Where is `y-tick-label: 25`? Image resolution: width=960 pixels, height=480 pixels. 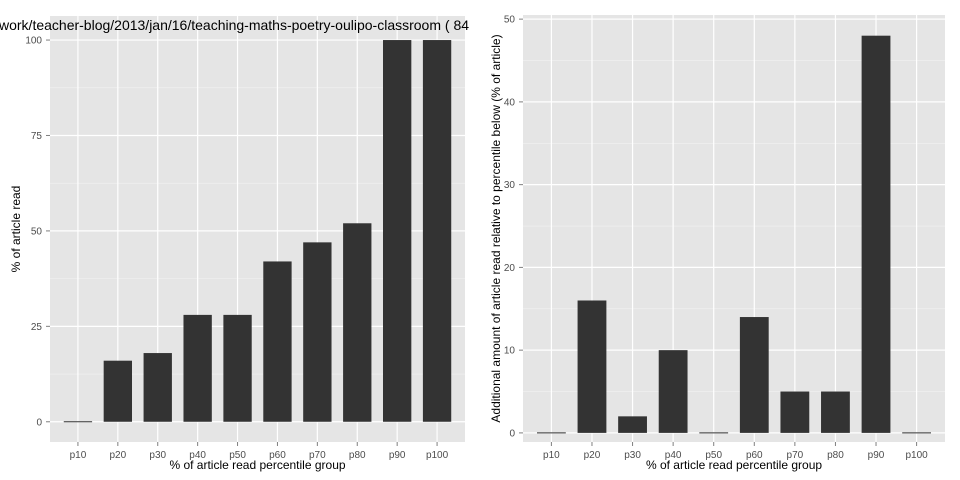
y-tick-label: 25 is located at coordinates (37, 327).